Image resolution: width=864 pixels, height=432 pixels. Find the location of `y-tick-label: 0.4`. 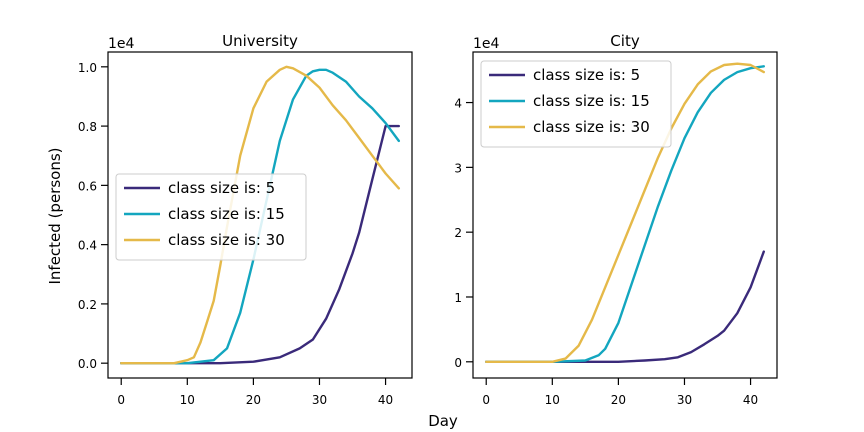

y-tick-label: 0.4 is located at coordinates (87, 246).